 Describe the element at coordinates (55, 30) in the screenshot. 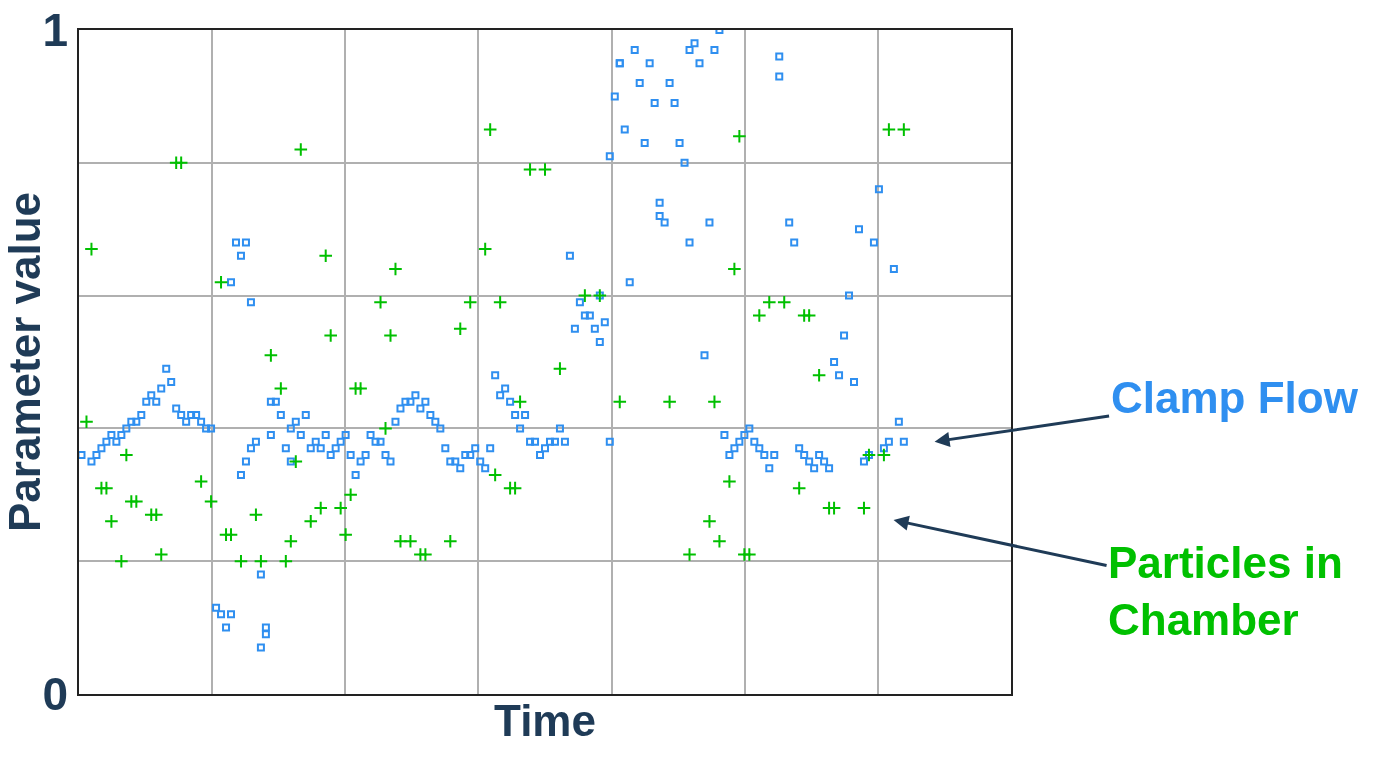

I see `y-tick-label: 1` at that location.